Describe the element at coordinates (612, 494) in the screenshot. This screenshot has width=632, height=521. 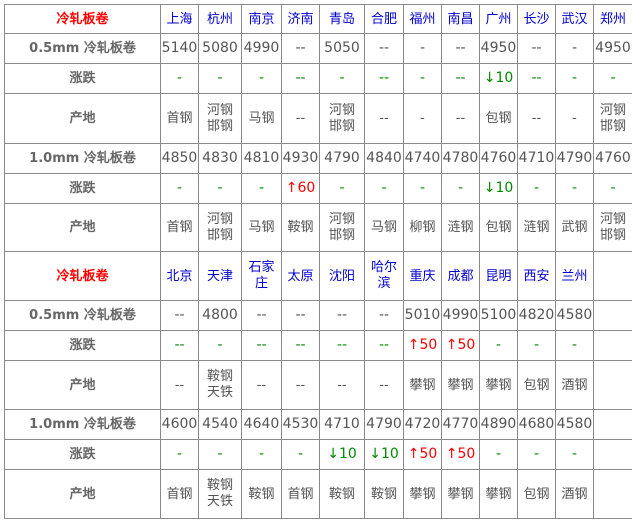
I see `origin-cell` at that location.